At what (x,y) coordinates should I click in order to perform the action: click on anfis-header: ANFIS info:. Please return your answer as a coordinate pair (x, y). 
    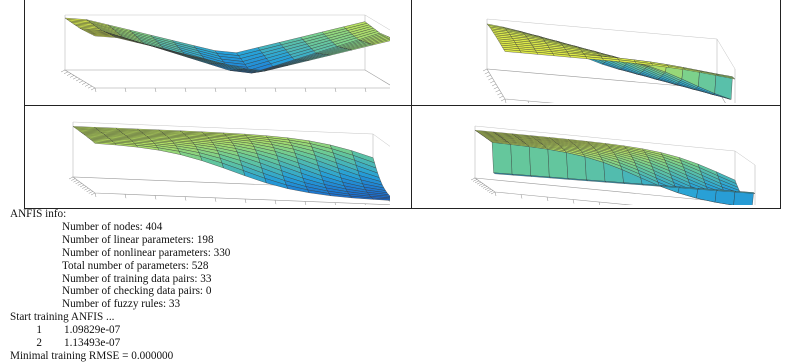
    Looking at the image, I should click on (38, 214).